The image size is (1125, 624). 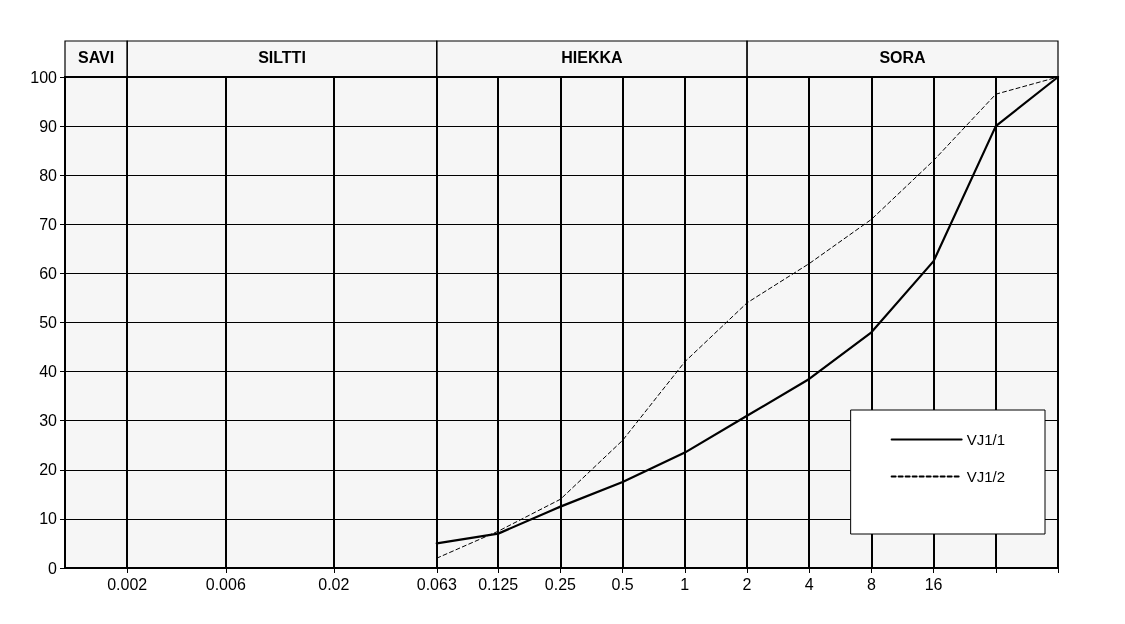 I want to click on y-tick-label: 10, so click(x=48, y=519).